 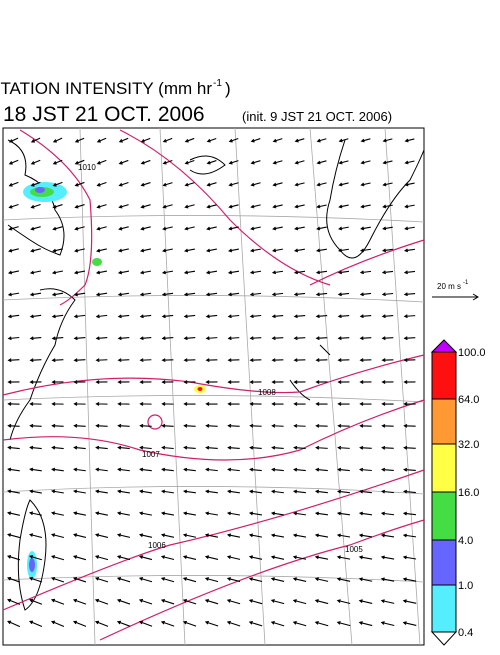 What do you see at coordinates (455, 290) in the screenshot?
I see `wind-scale: 20 m s -1` at bounding box center [455, 290].